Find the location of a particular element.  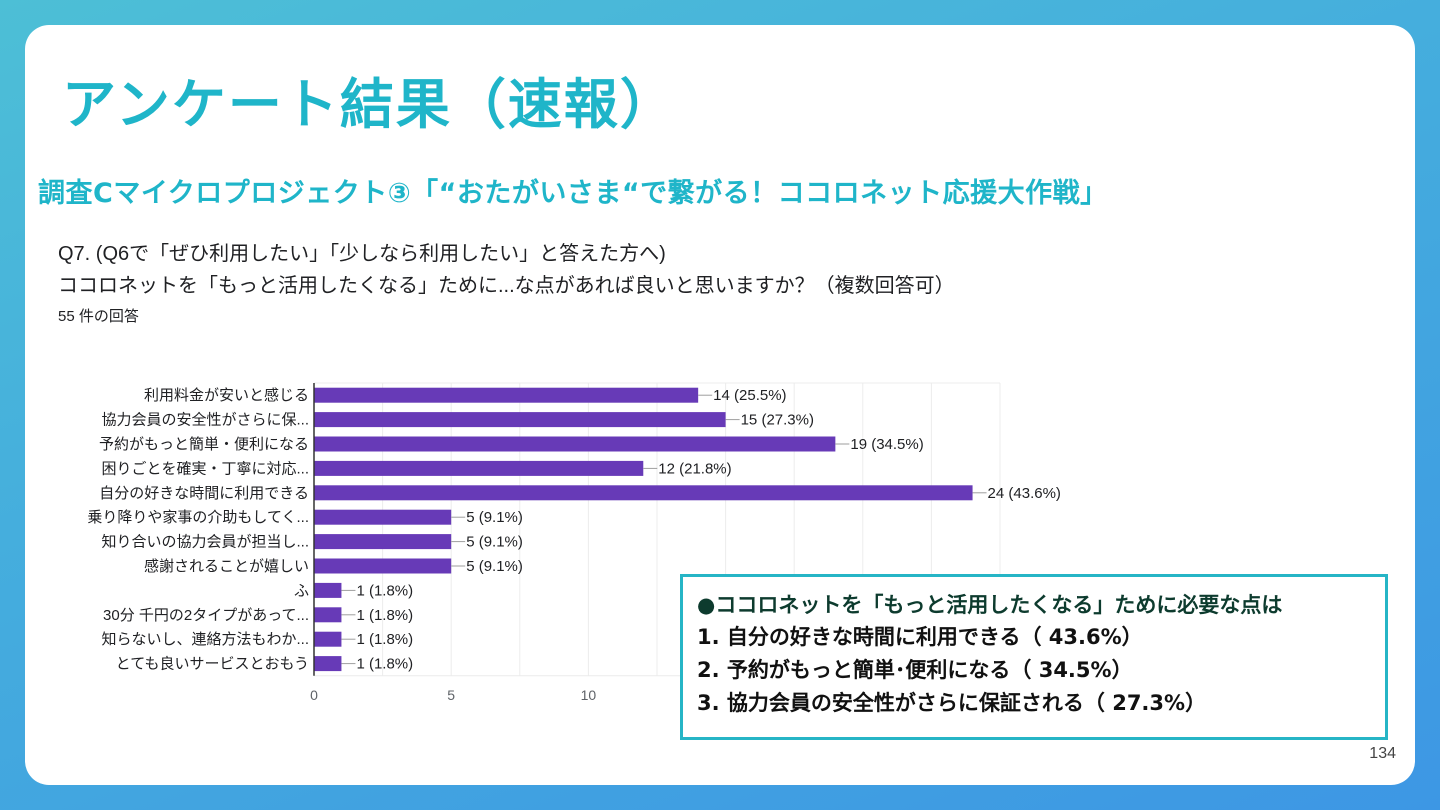

summary-item-1: 1. 自分の好きな時間に利用できる（ 43.6%） is located at coordinates (920, 637).